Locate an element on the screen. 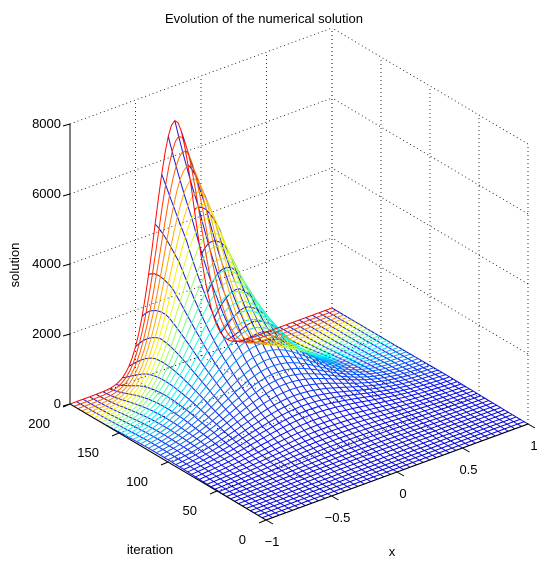  z-tick-label: 4000 is located at coordinates (46, 263).